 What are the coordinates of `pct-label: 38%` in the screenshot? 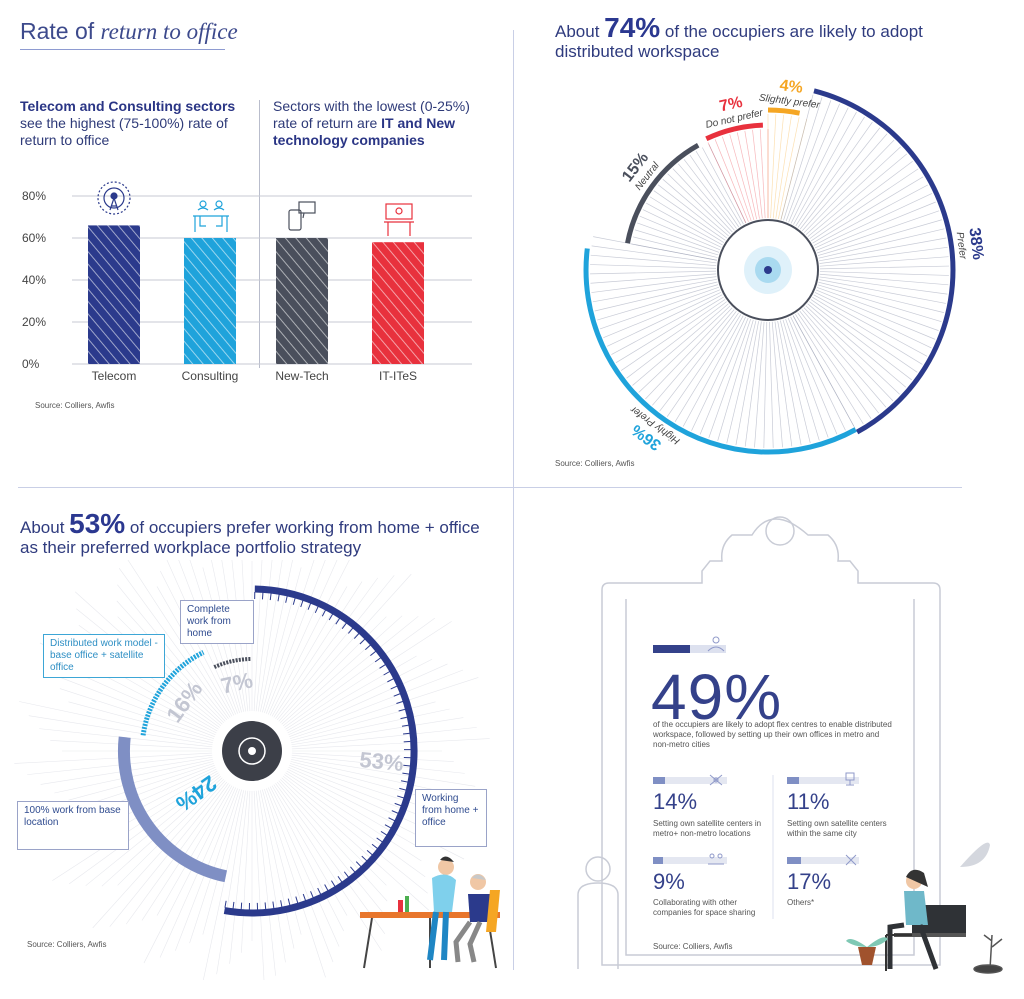 It's located at (975, 244).